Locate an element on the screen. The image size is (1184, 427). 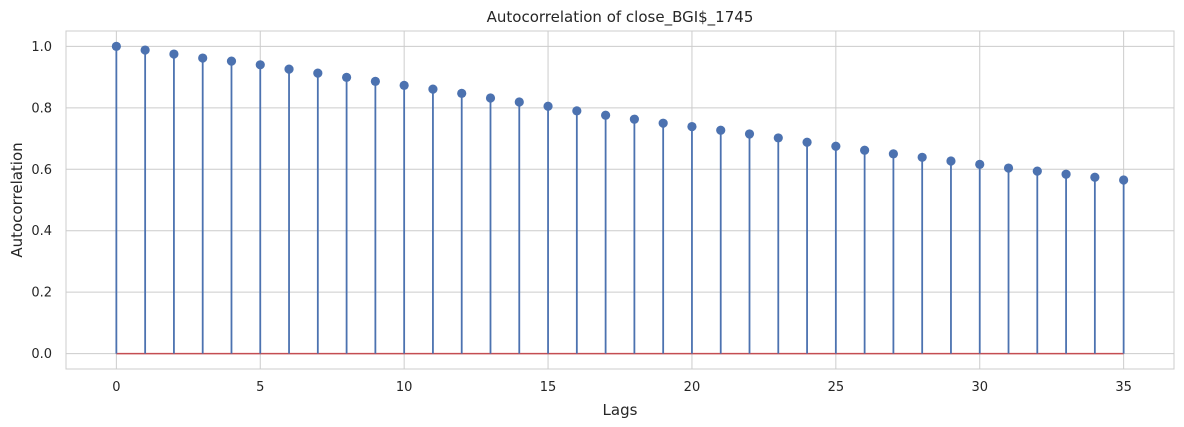
y-tick-label: 0.0 is located at coordinates (41, 354).